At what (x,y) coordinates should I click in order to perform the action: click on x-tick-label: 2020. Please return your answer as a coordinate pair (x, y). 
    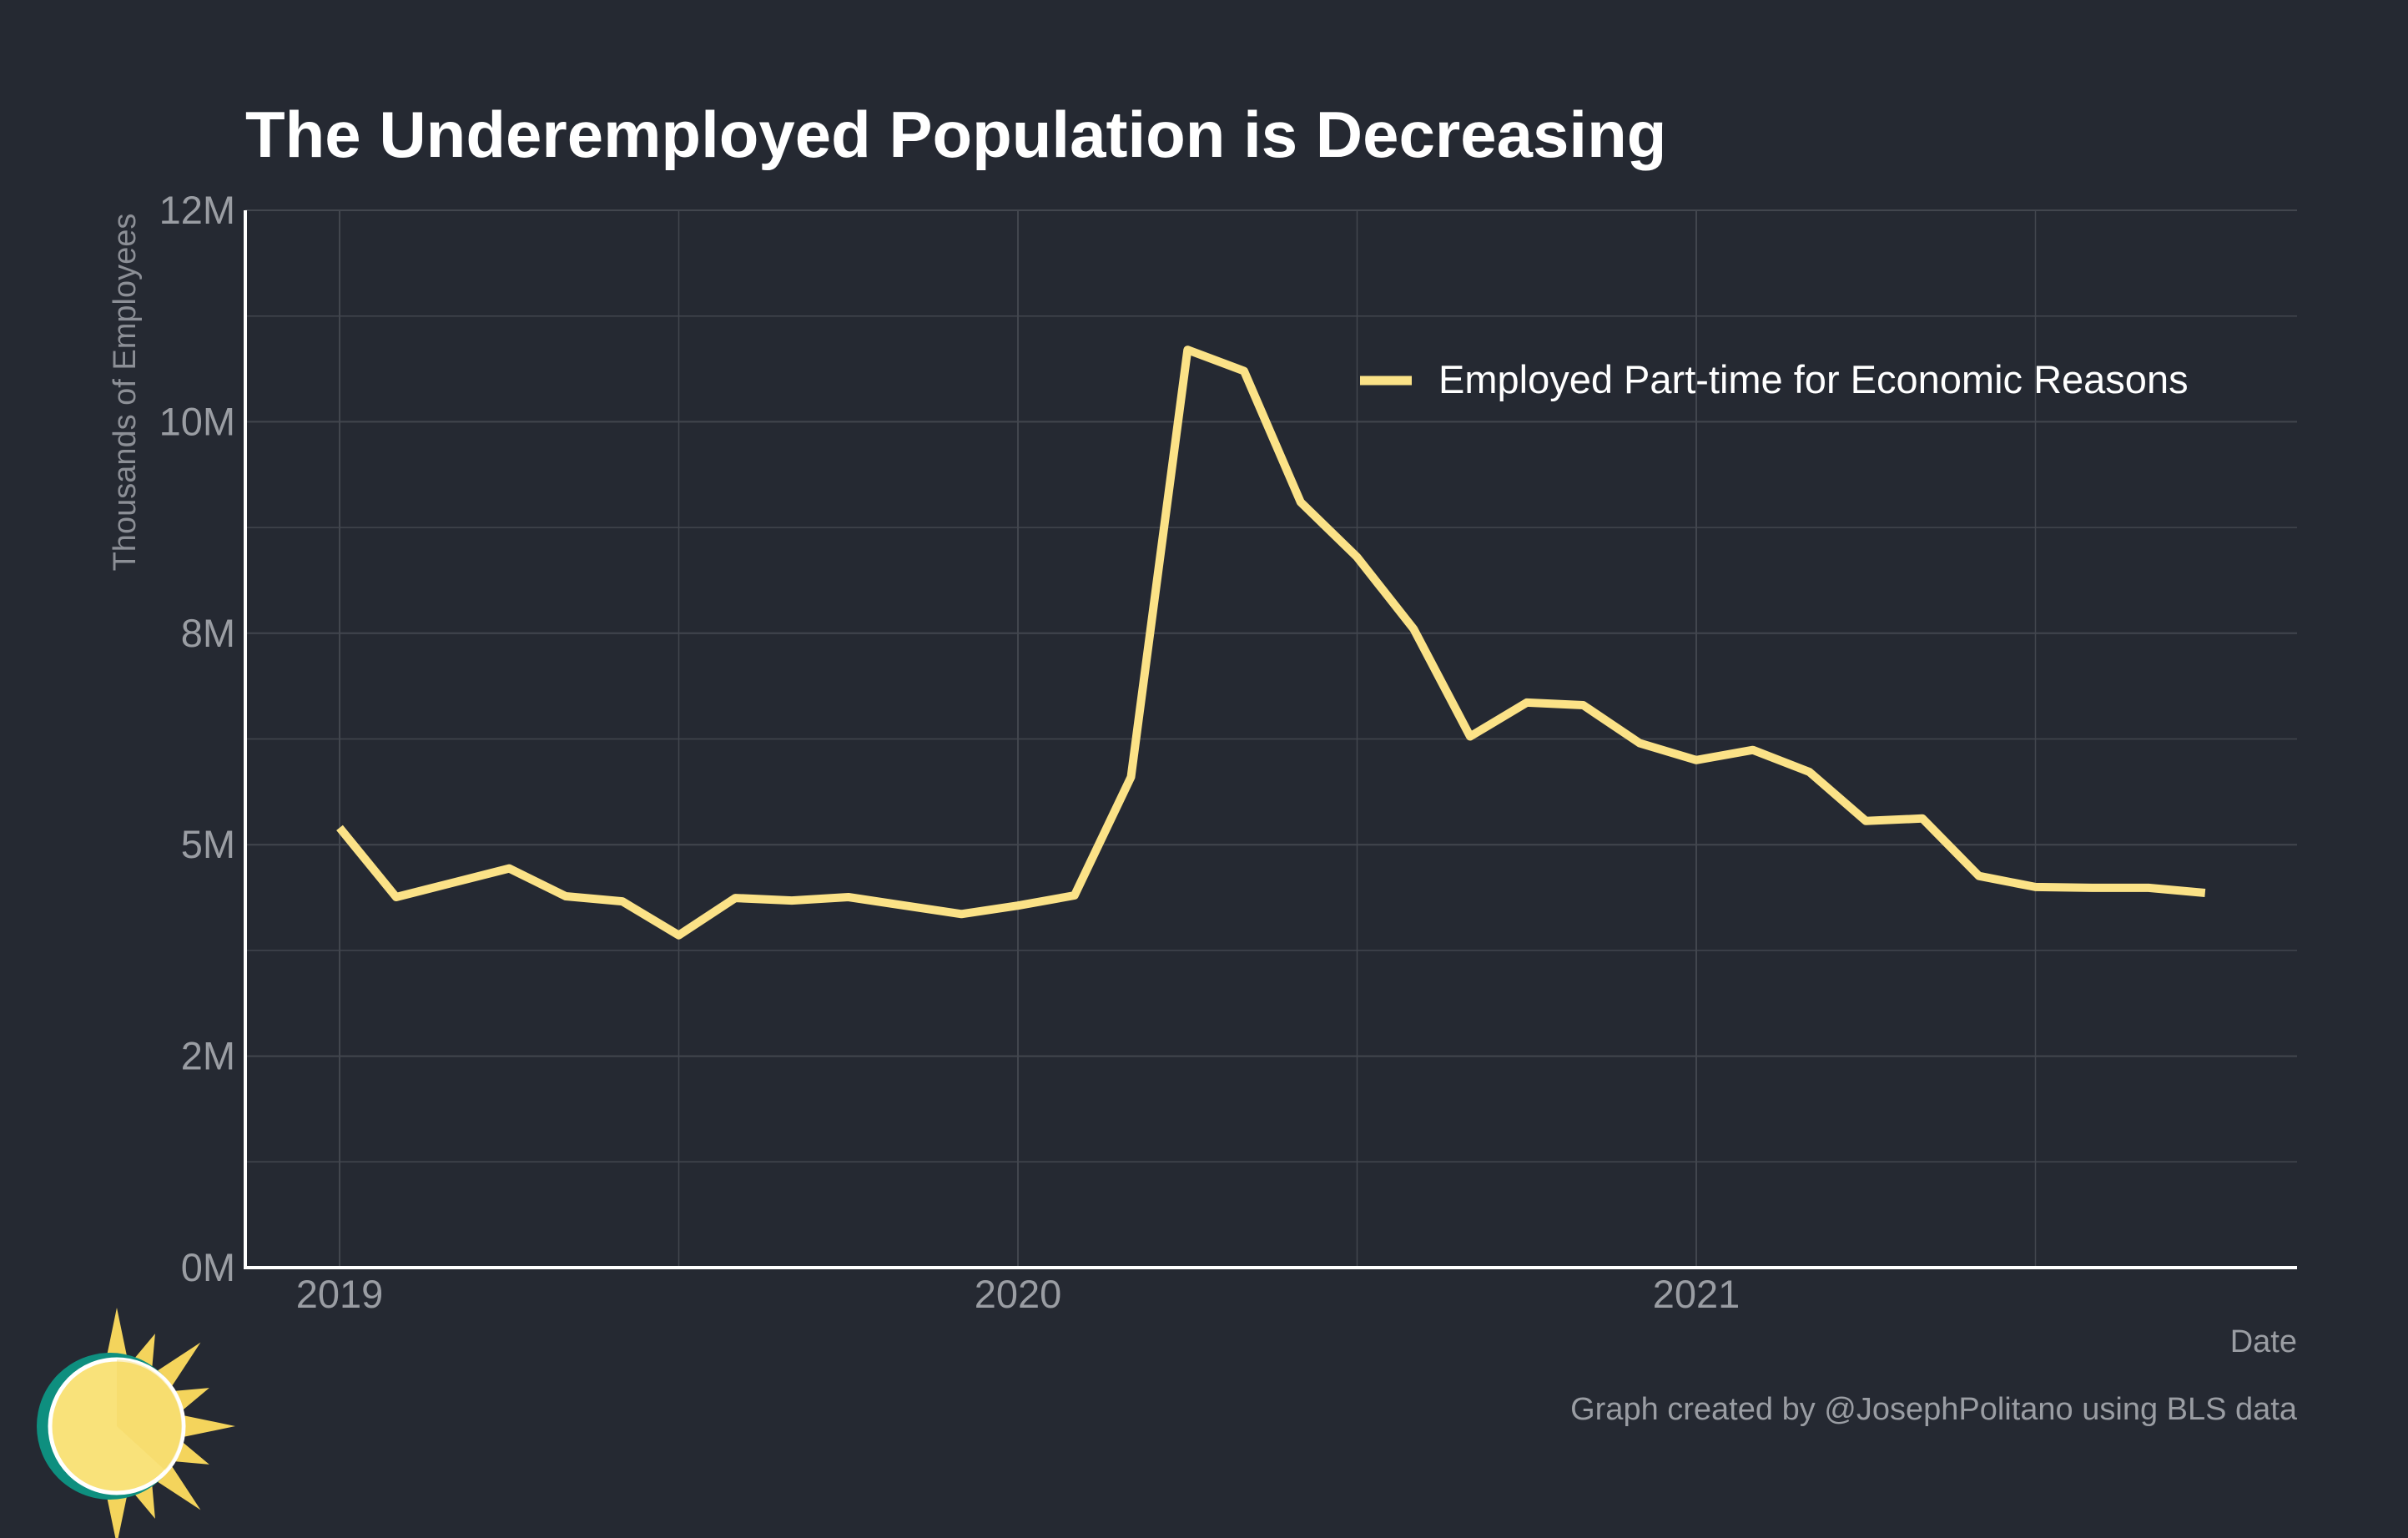
    Looking at the image, I should click on (1018, 1294).